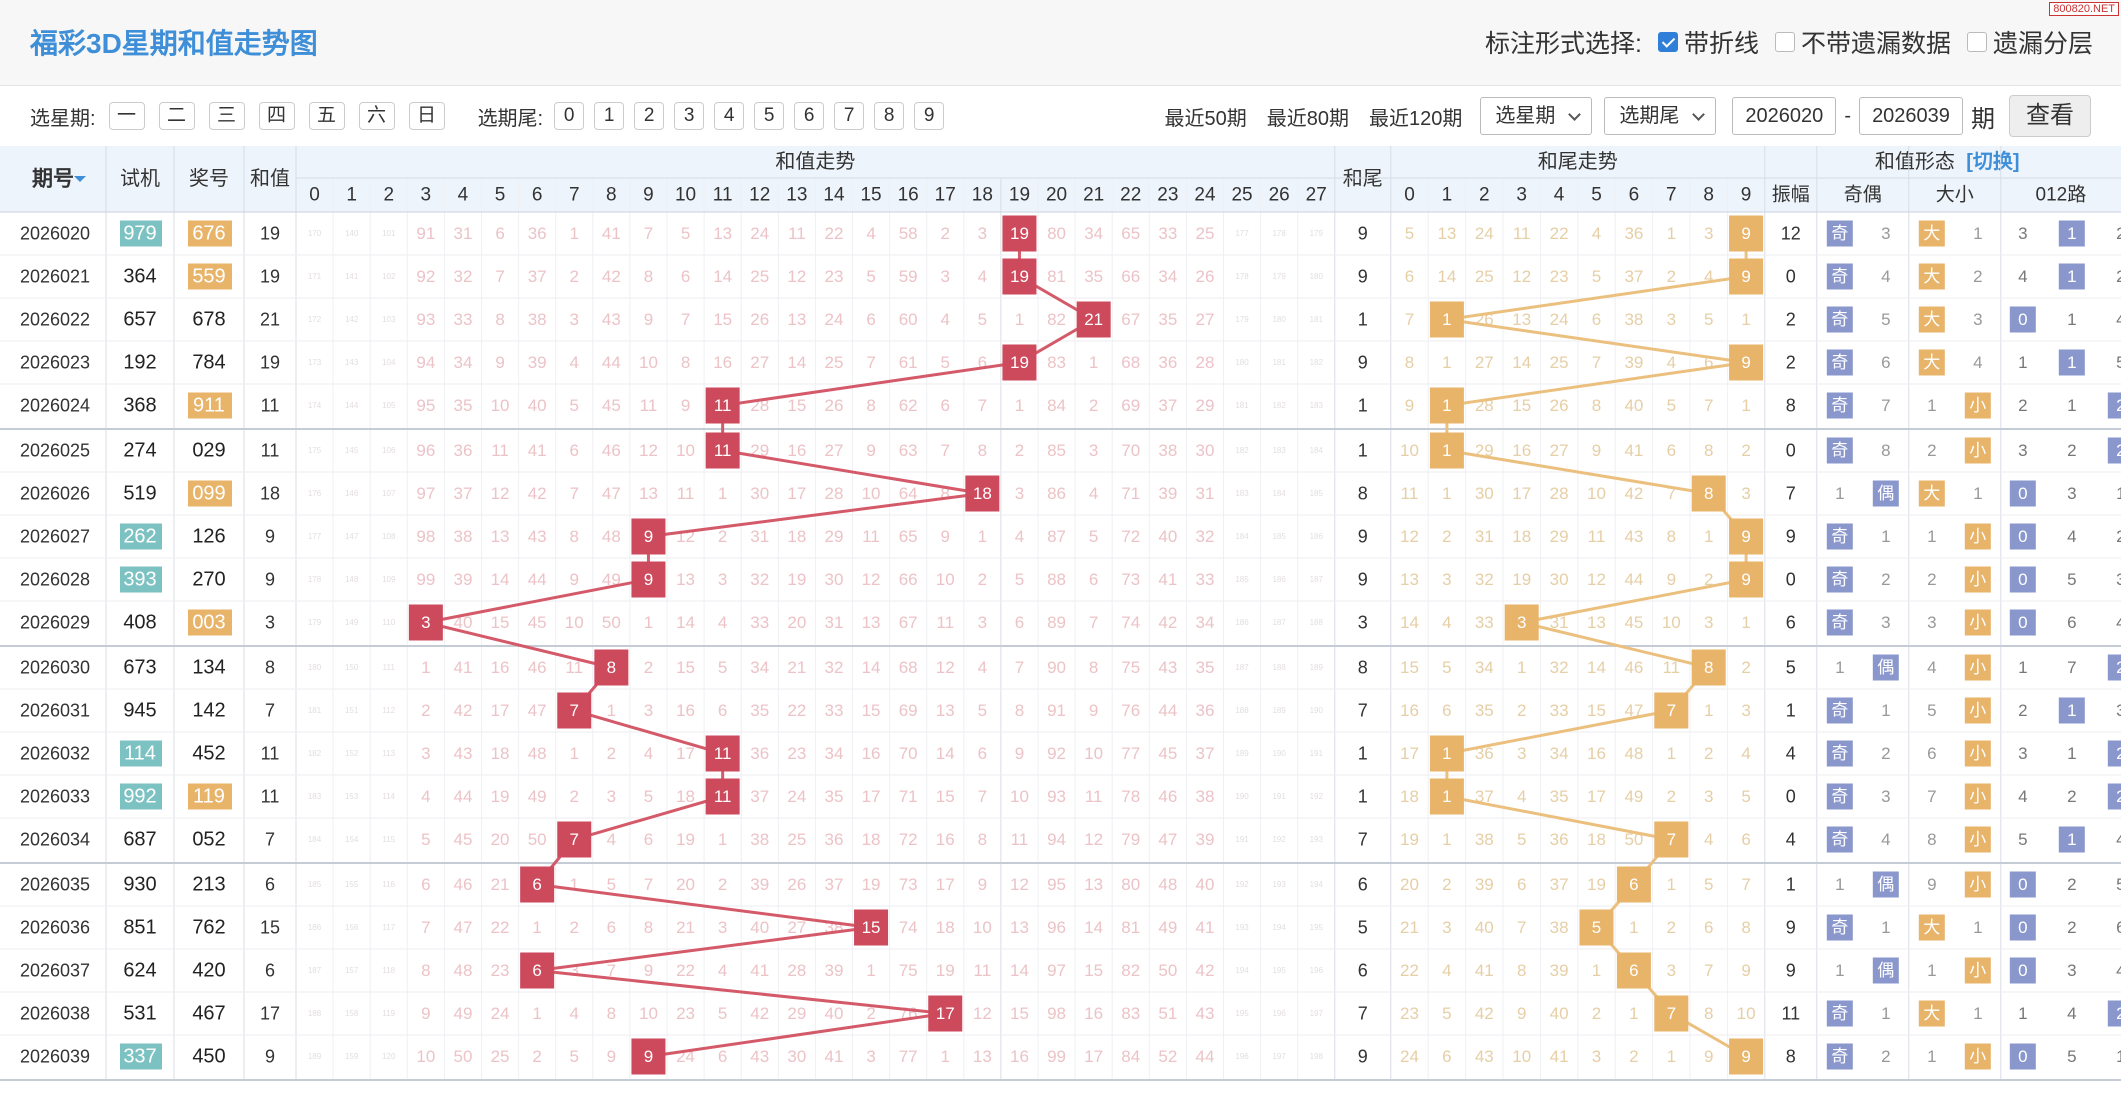 The height and width of the screenshot is (1099, 2121). Describe the element at coordinates (796, 667) in the screenshot. I see `omit-cell: 21` at that location.